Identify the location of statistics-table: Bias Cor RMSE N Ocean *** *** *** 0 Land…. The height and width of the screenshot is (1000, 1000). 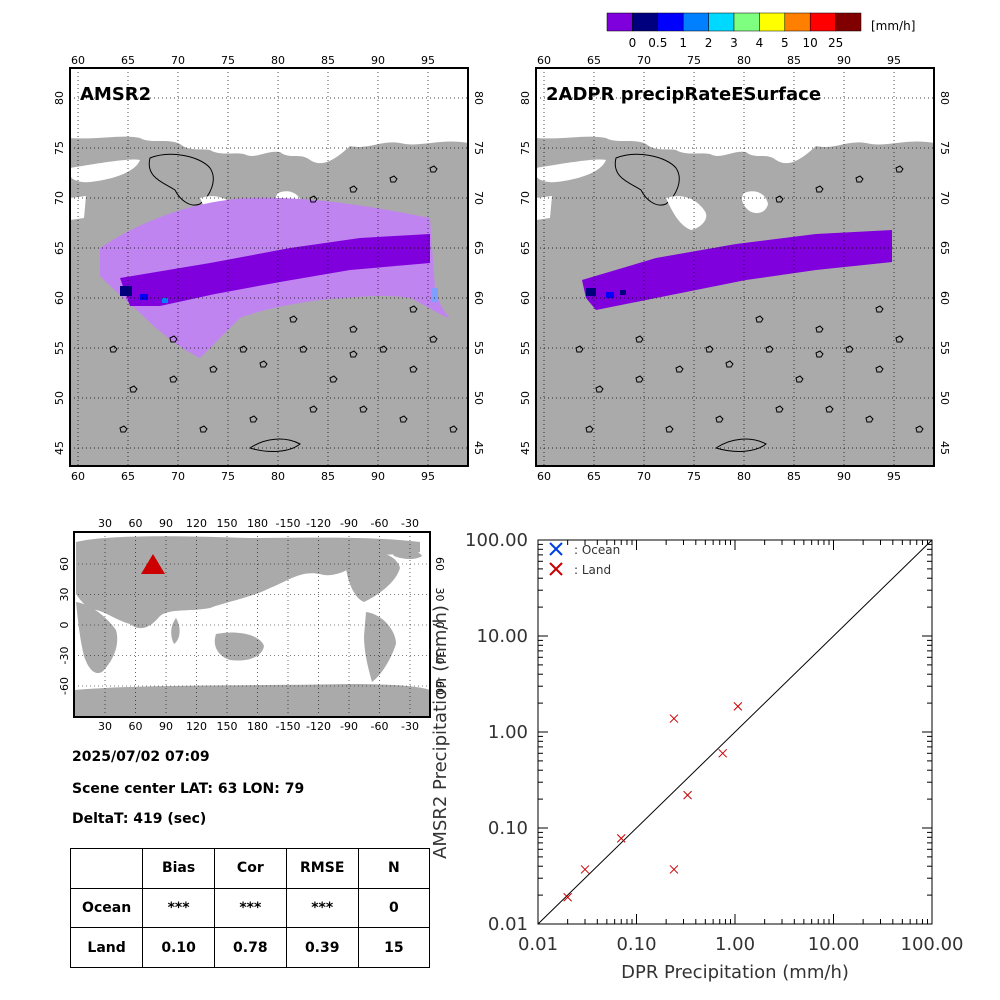
(250, 908).